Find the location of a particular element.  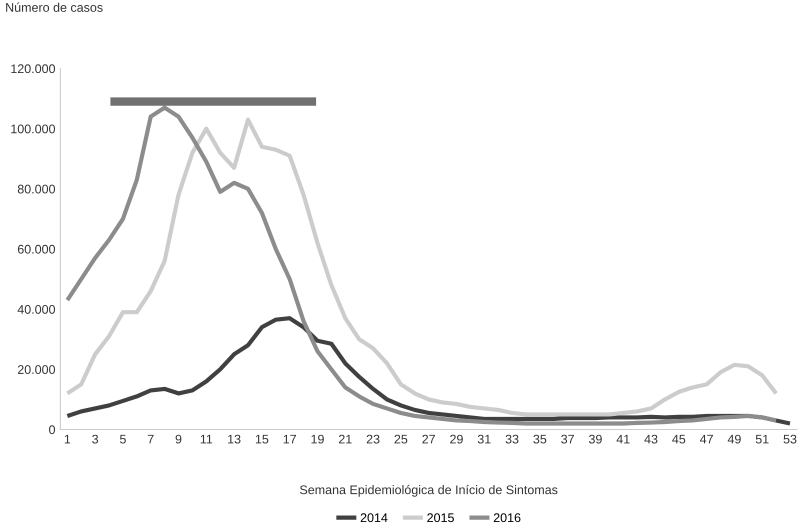

legend-label: 2014 is located at coordinates (374, 517).